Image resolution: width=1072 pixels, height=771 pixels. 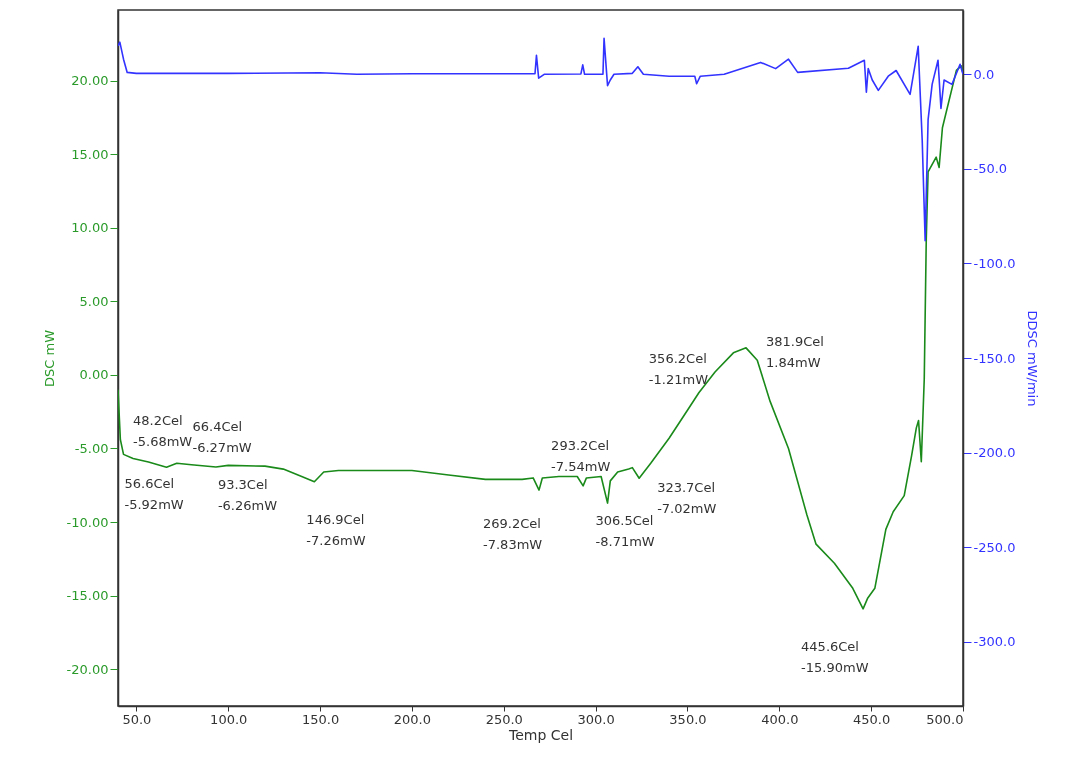 What do you see at coordinates (90, 81) in the screenshot?
I see `y-tick-label: 20.00` at bounding box center [90, 81].